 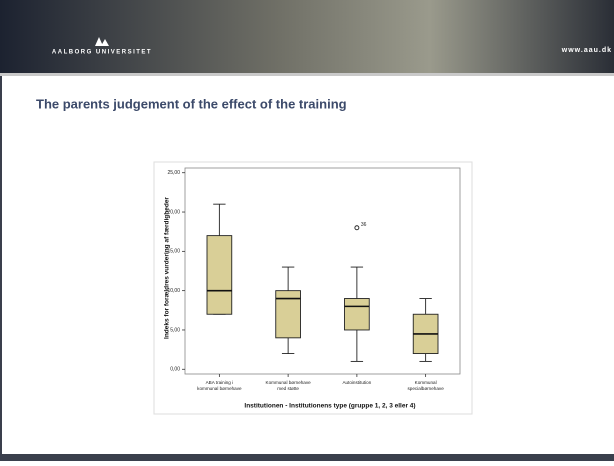 I want to click on url: www.aau.dk, so click(x=586, y=50).